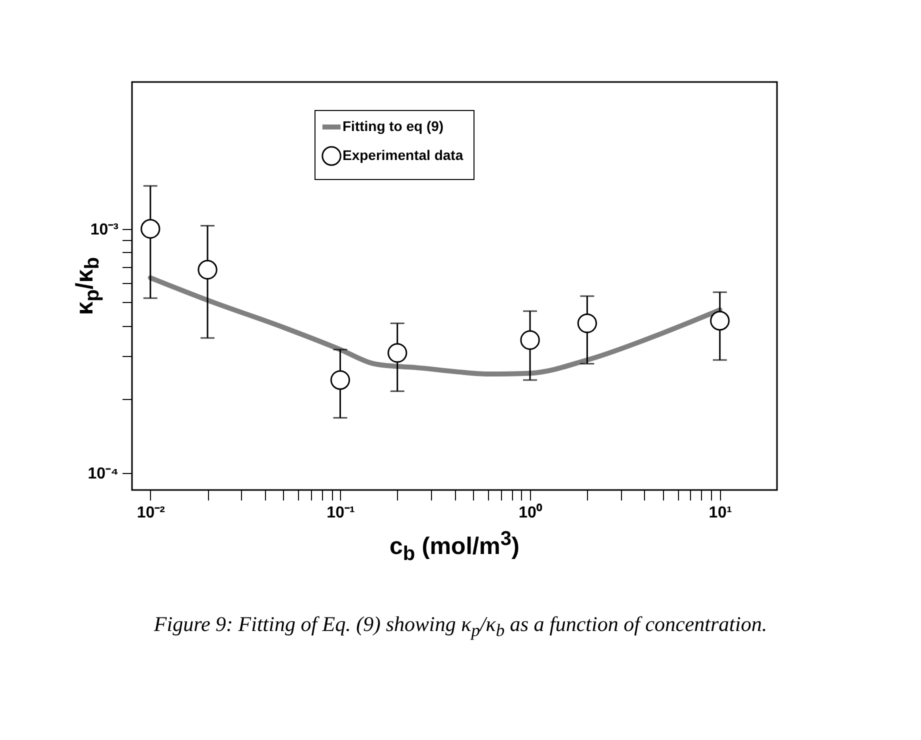  What do you see at coordinates (150, 513) in the screenshot?
I see `x-tick-label: 10⁻²` at bounding box center [150, 513].